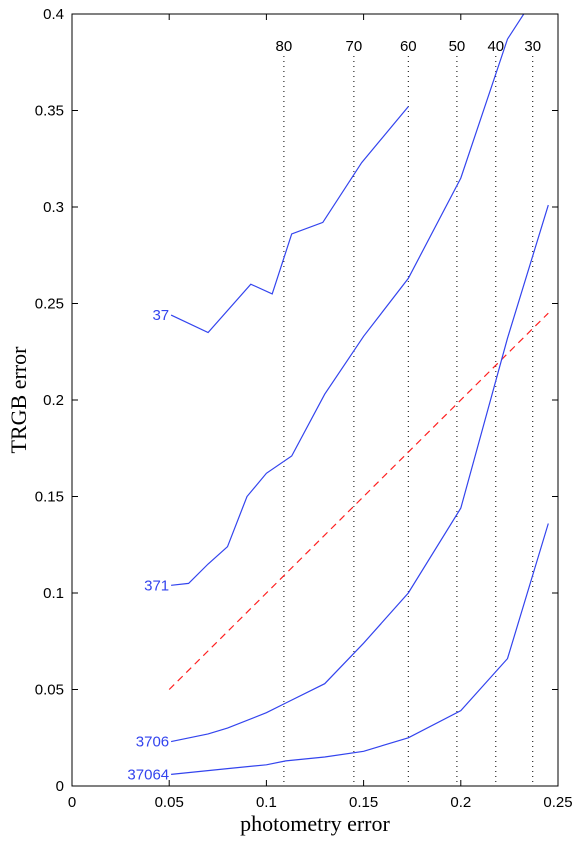 This screenshot has height=841, width=581. Describe the element at coordinates (53, 400) in the screenshot. I see `y-tick-label: 0.2` at that location.